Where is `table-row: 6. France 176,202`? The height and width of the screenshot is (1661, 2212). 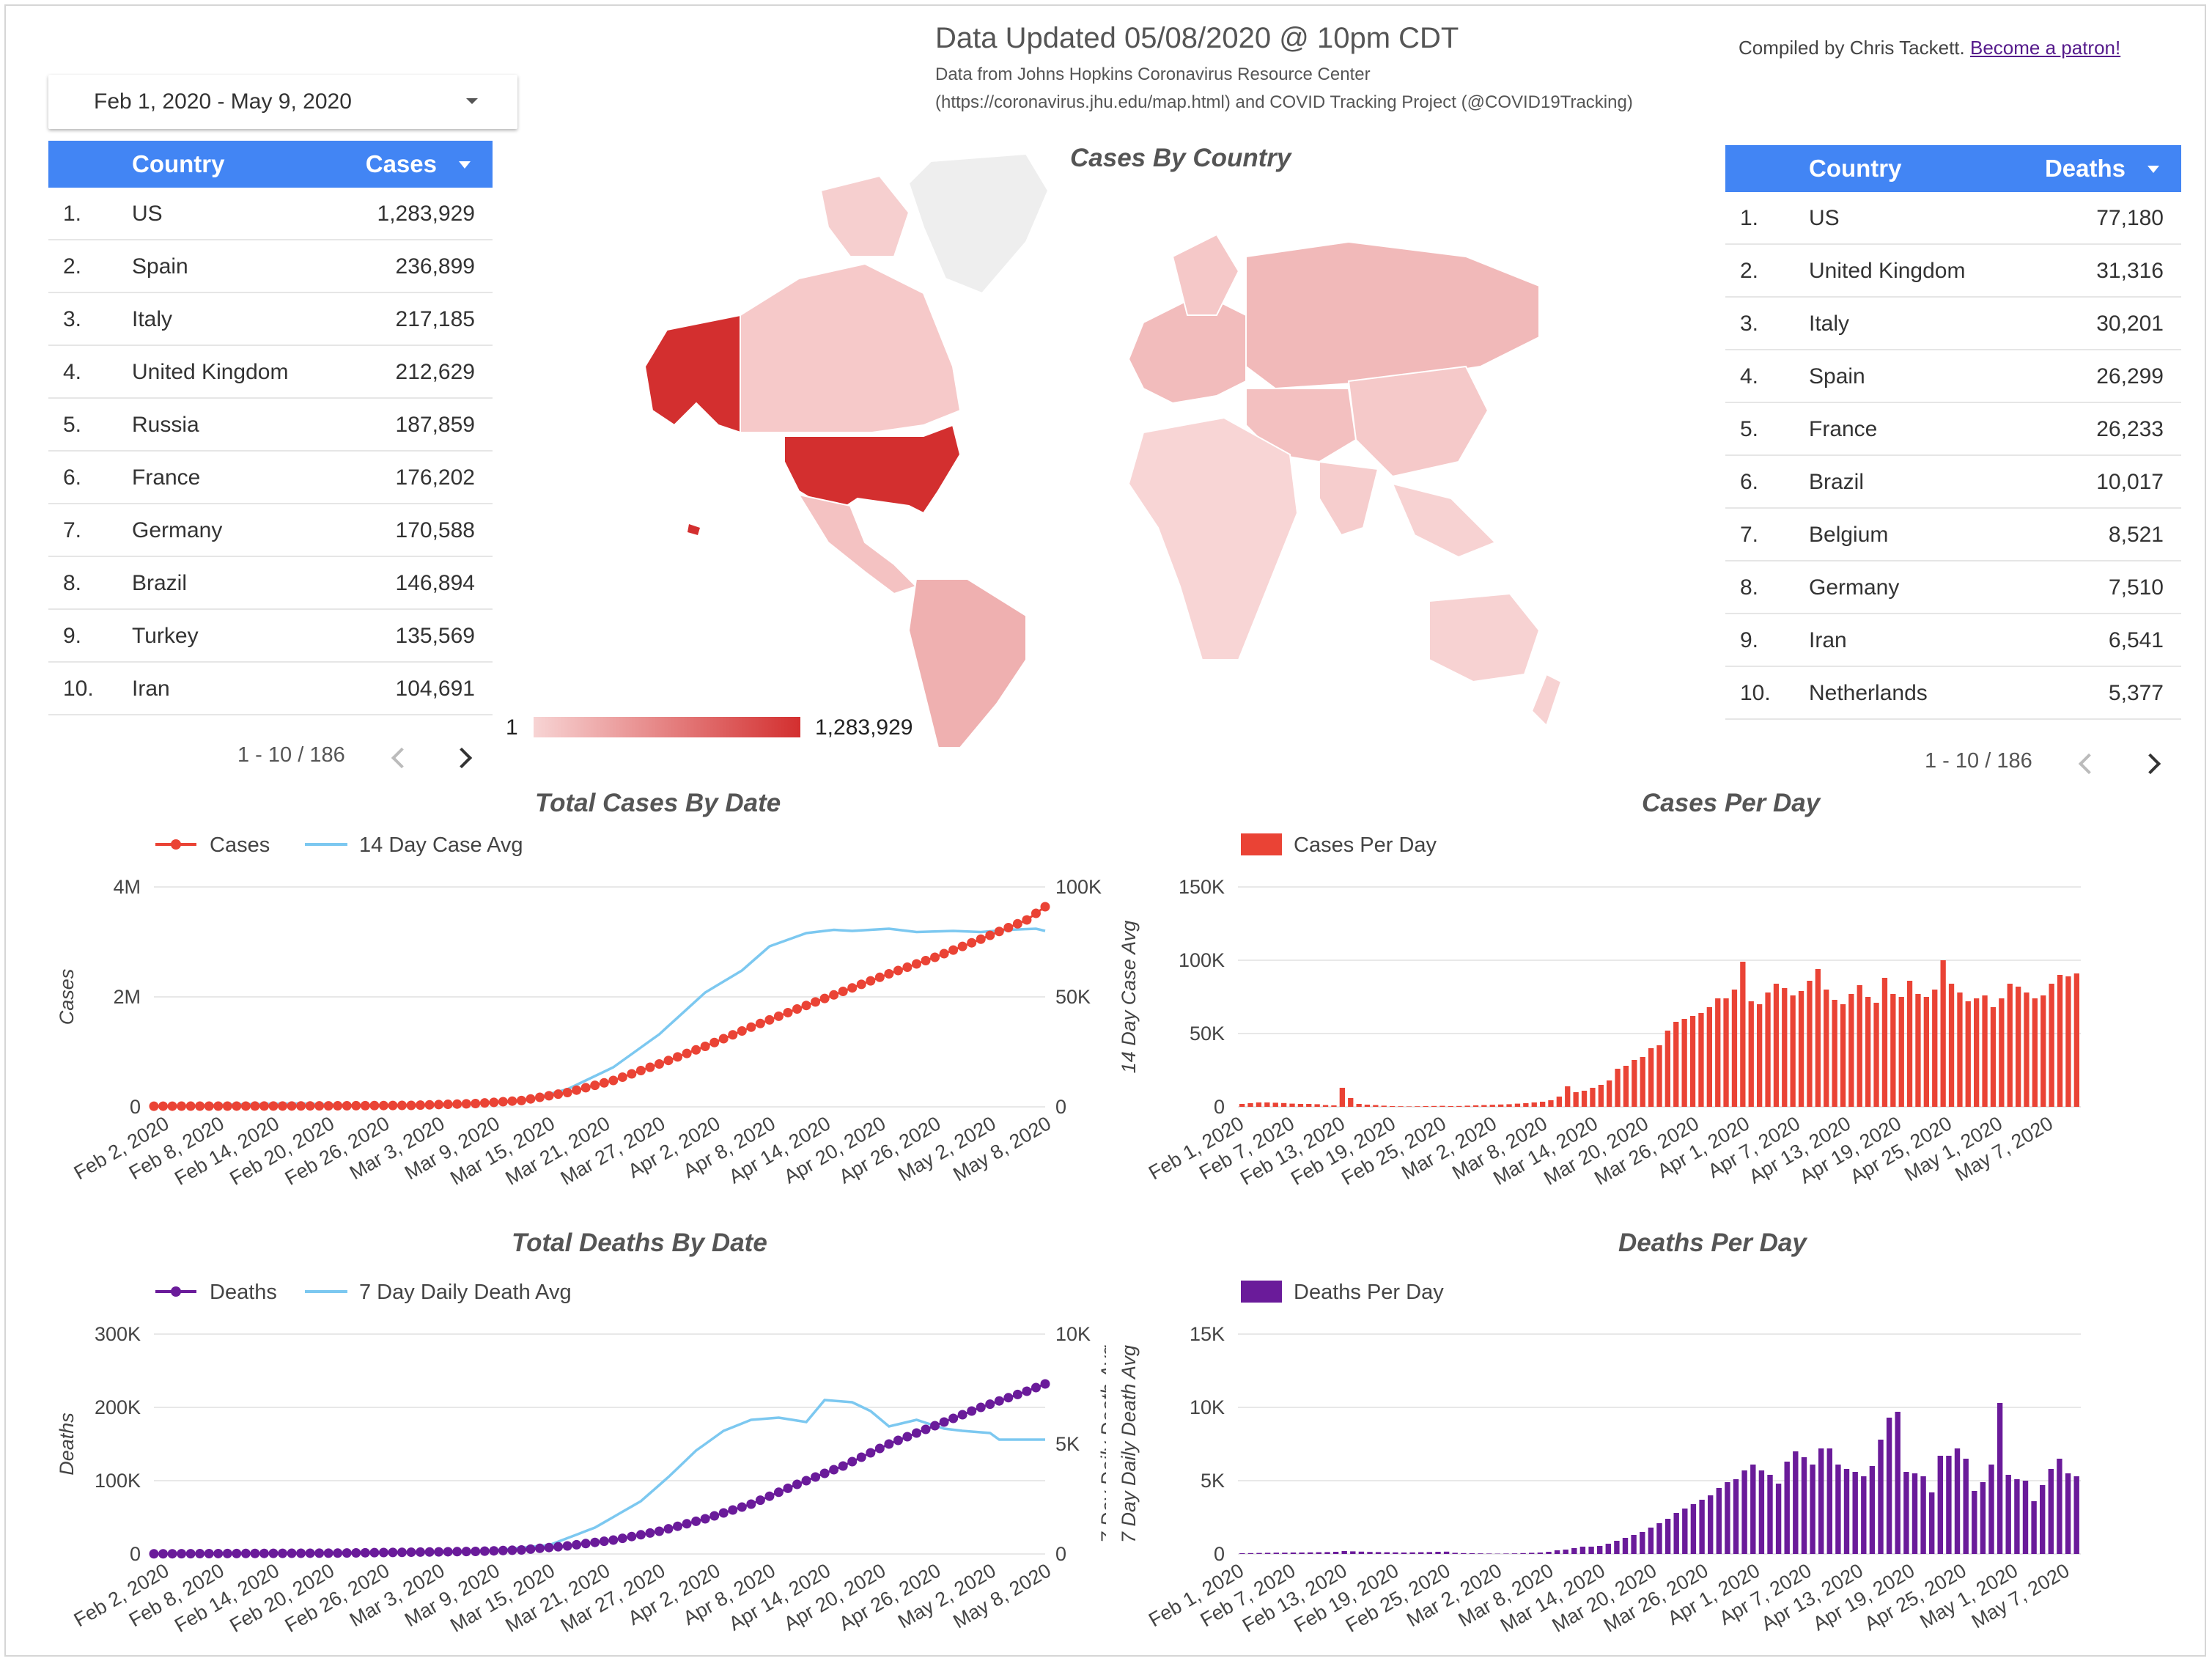 table-row: 6. France 176,202 is located at coordinates (270, 478).